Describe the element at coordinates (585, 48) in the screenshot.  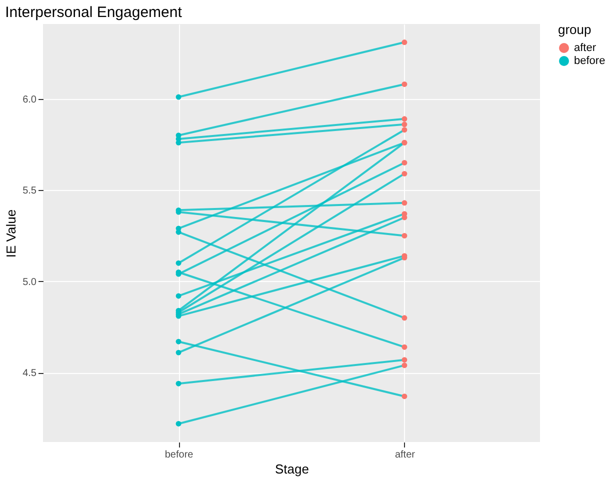
I see `legend-label: after` at that location.